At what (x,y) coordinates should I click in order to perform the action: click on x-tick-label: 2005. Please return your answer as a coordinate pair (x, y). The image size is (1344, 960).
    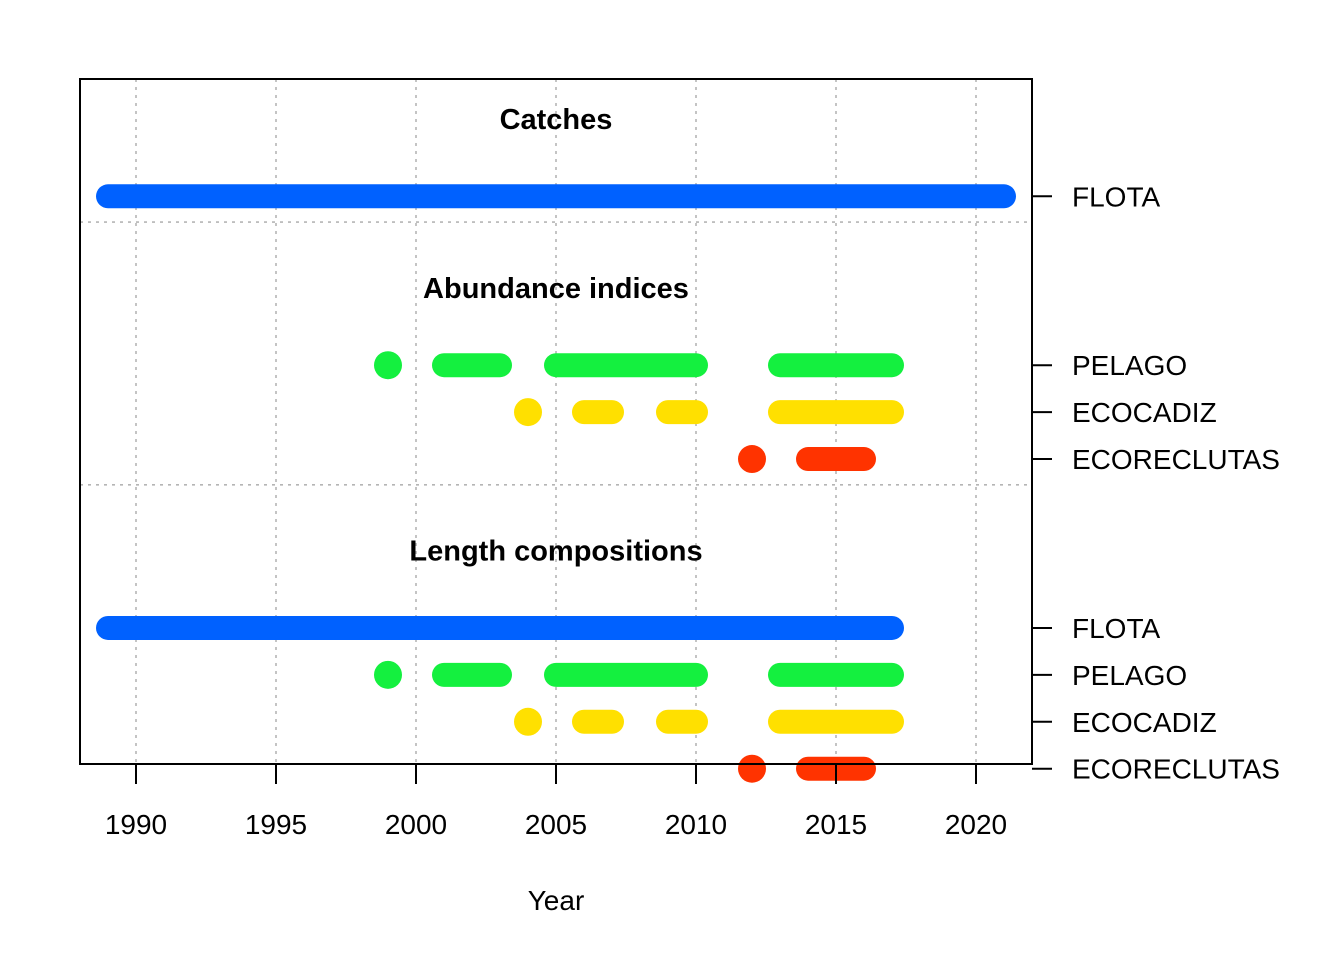
    Looking at the image, I should click on (556, 824).